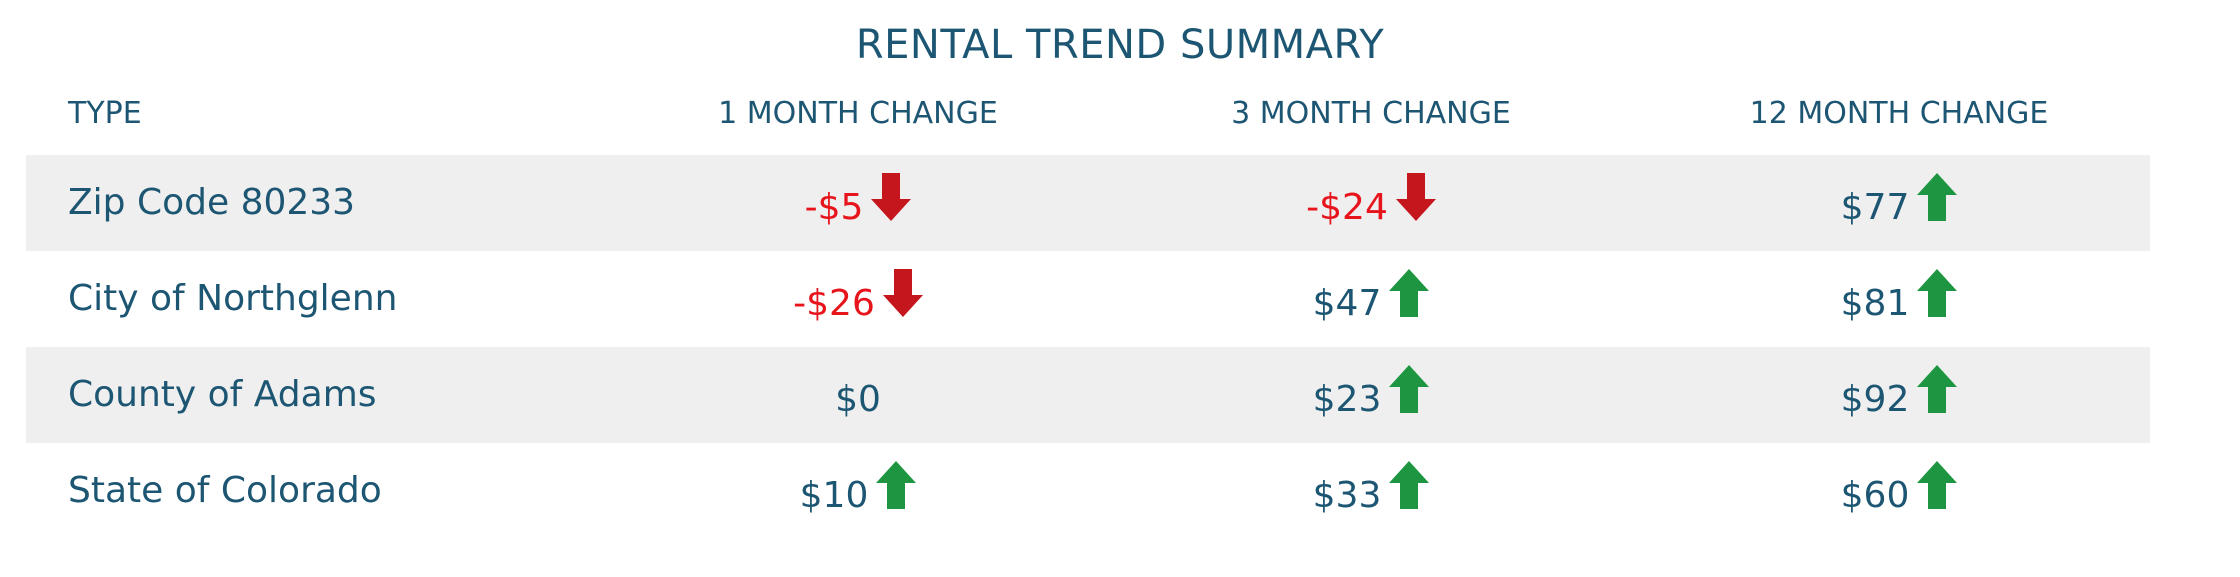 The height and width of the screenshot is (577, 2240). I want to click on change-value: $10, so click(834, 495).